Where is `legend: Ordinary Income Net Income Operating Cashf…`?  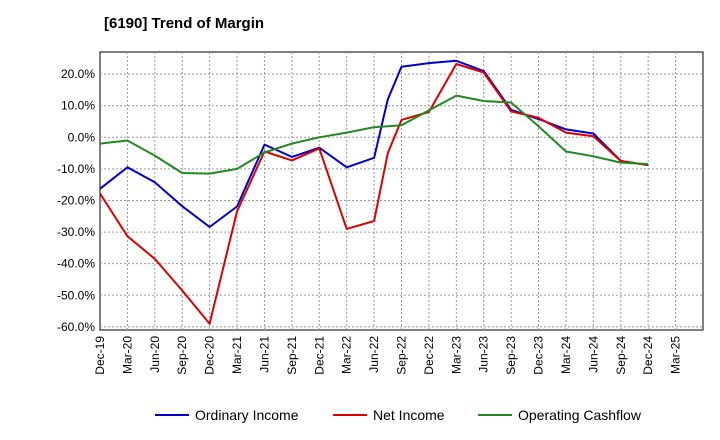 legend: Ordinary Income Net Income Operating Cashf… is located at coordinates (398, 415).